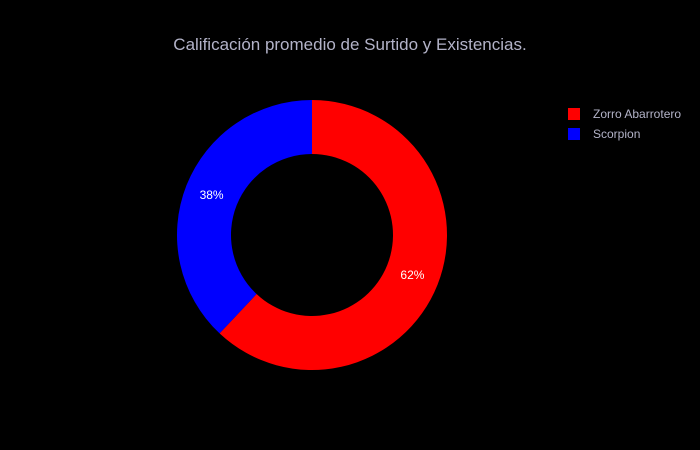 The width and height of the screenshot is (700, 450). I want to click on legend-item-zorro-abarrotero: Zorro Abarrotero, so click(624, 114).